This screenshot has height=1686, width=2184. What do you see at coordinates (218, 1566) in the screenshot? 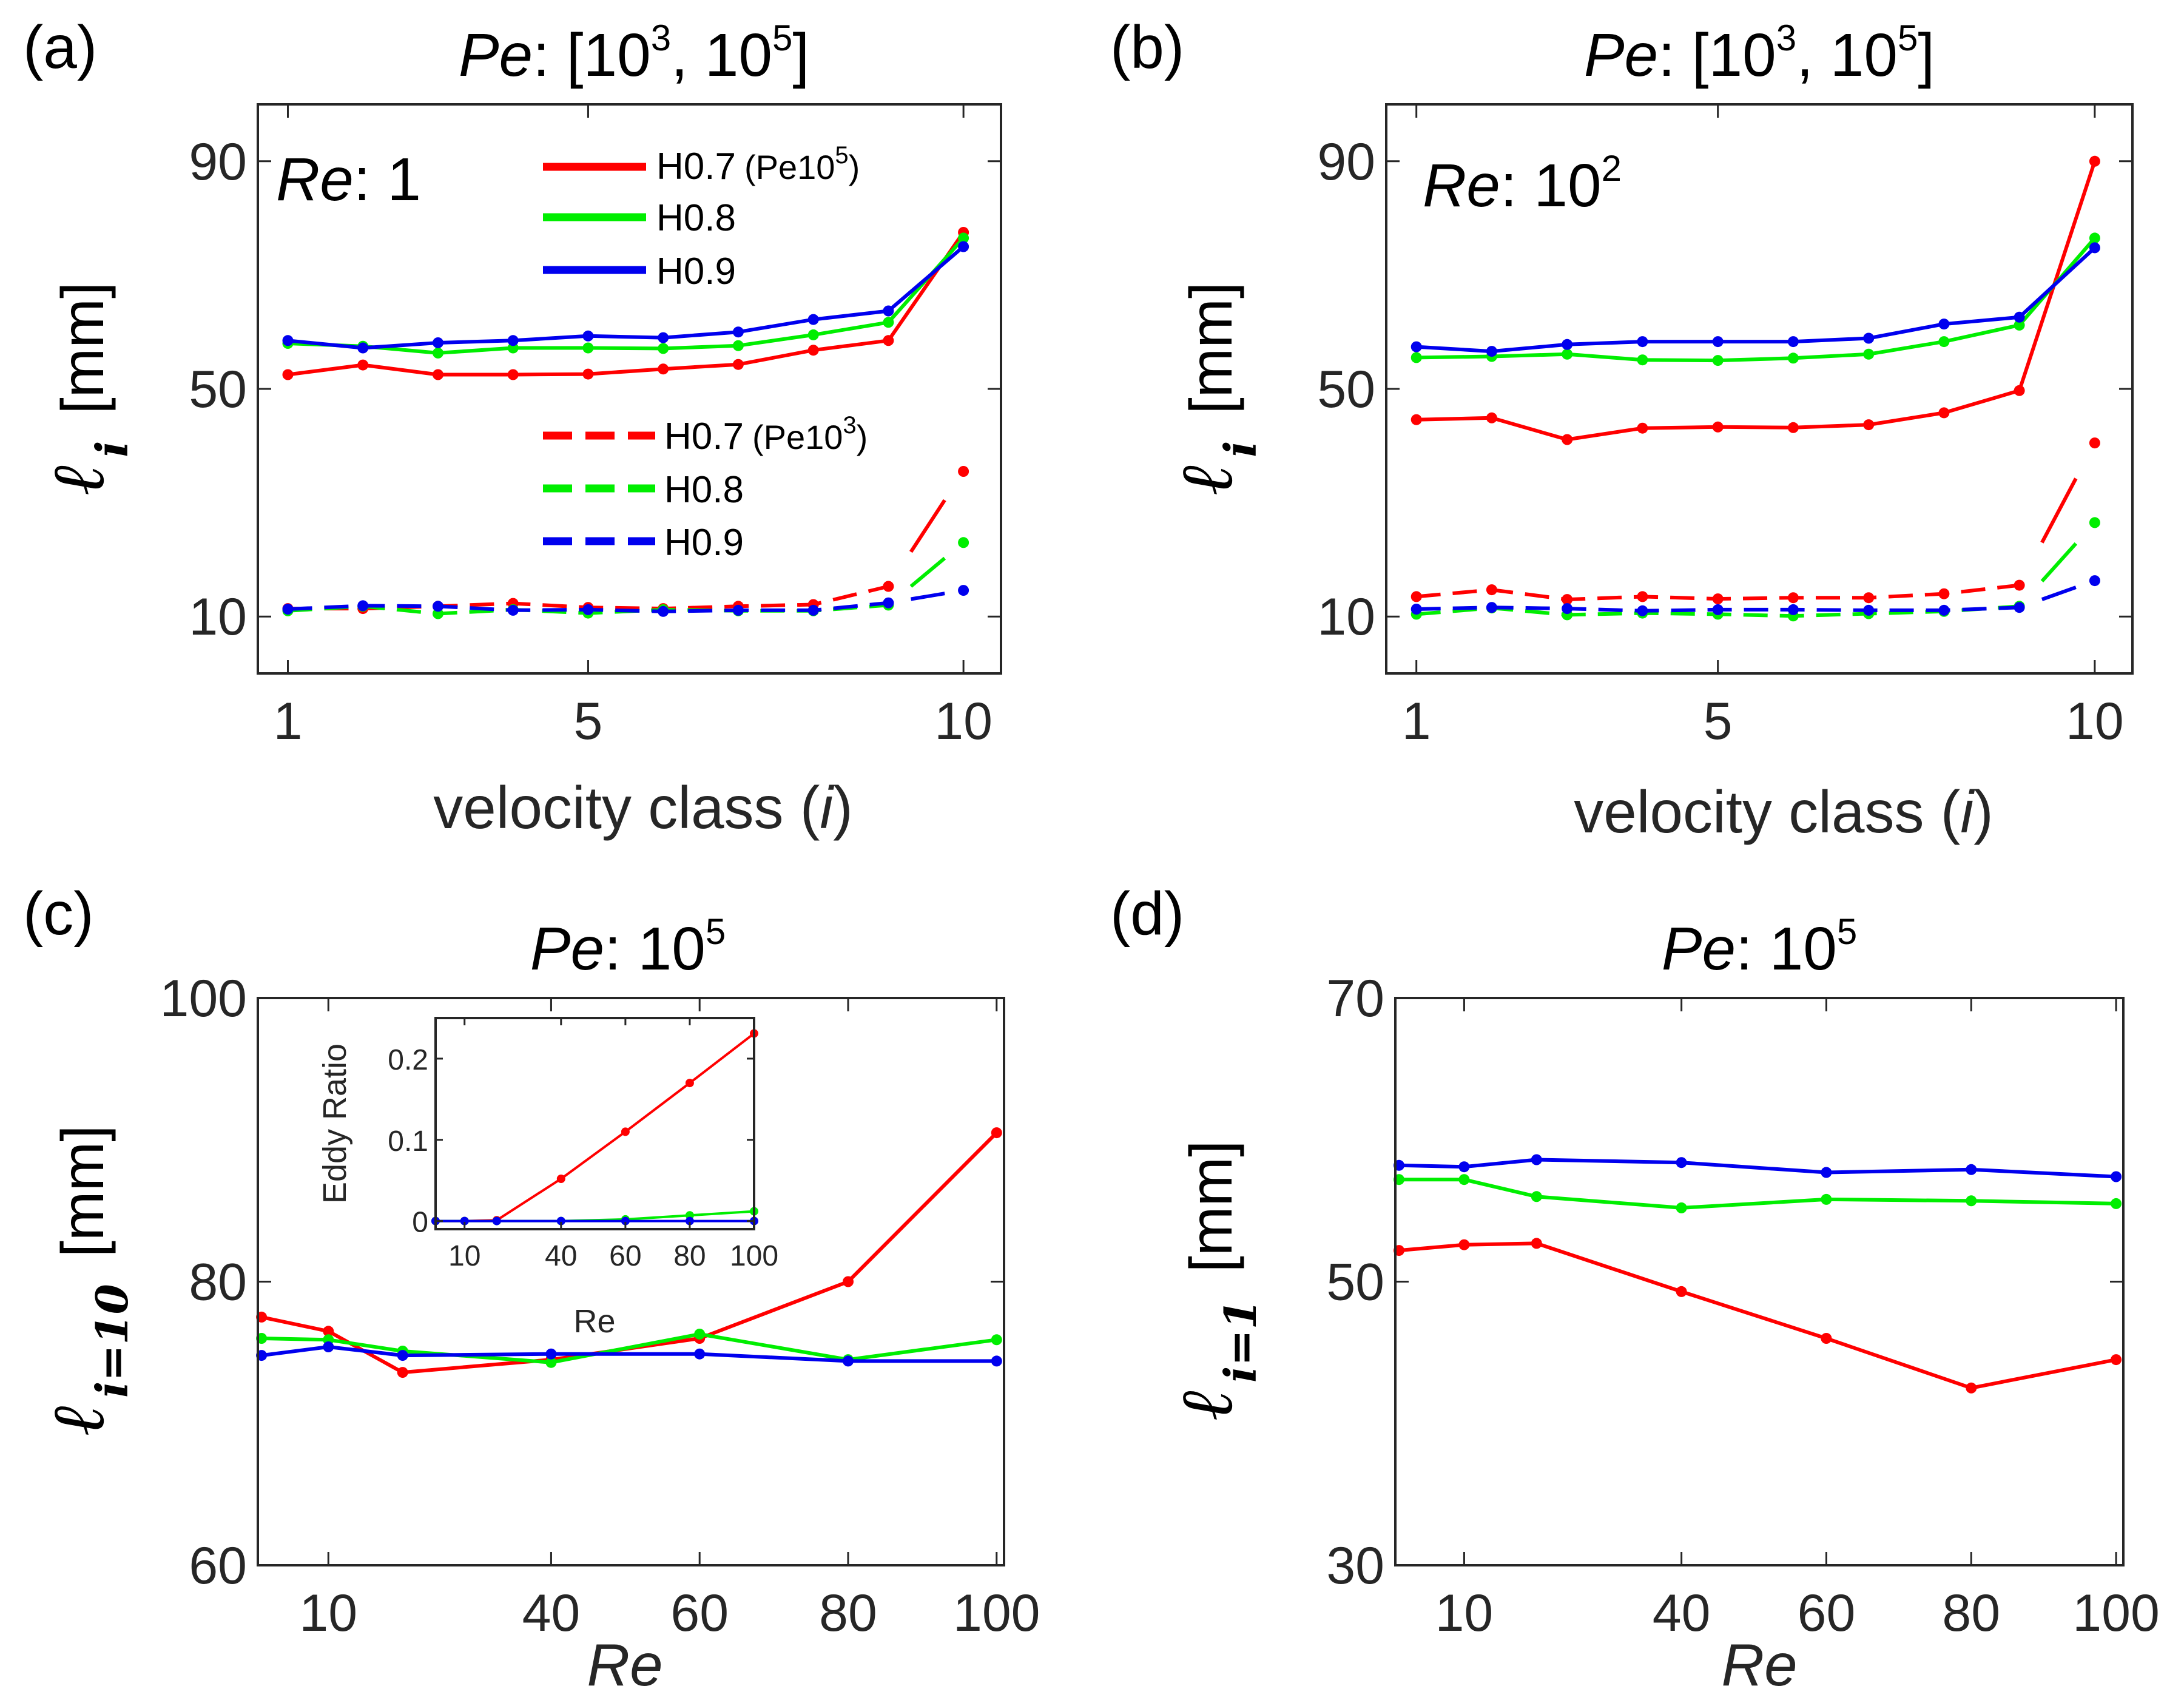
I see `y-tick-label: 60` at bounding box center [218, 1566].